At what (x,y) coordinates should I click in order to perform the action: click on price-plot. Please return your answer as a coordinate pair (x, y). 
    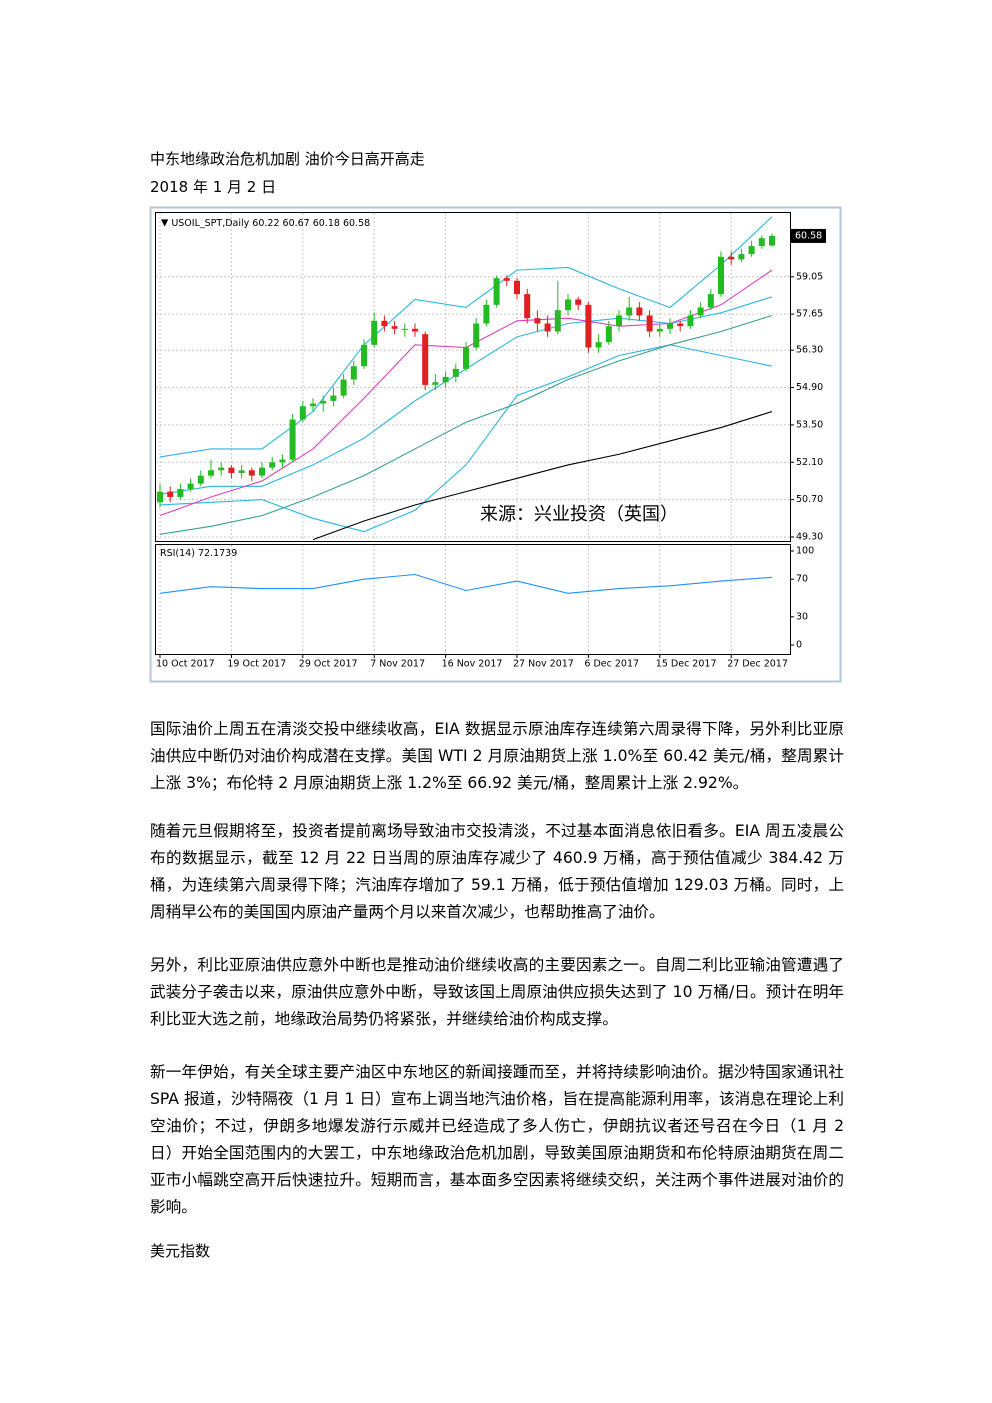
    Looking at the image, I should click on (466, 378).